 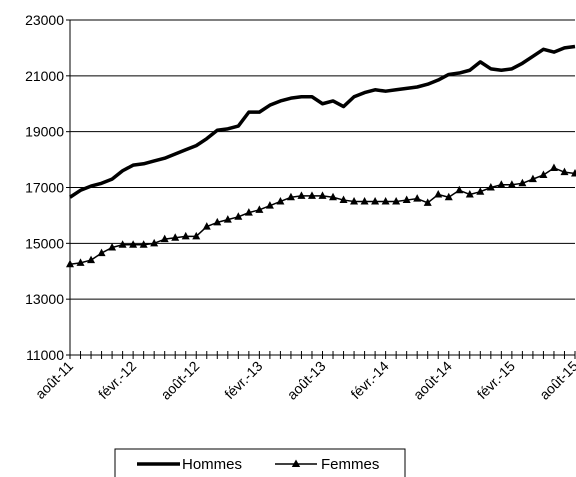 I want to click on x-tick-label: févr.-13, so click(x=243, y=380).